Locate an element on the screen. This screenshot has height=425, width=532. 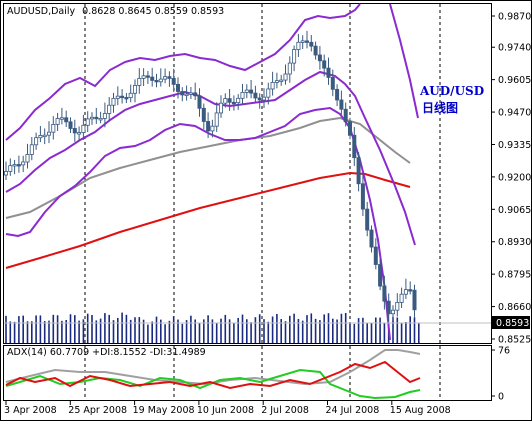
price-tick-label: 0.9335 is located at coordinates (514, 145).